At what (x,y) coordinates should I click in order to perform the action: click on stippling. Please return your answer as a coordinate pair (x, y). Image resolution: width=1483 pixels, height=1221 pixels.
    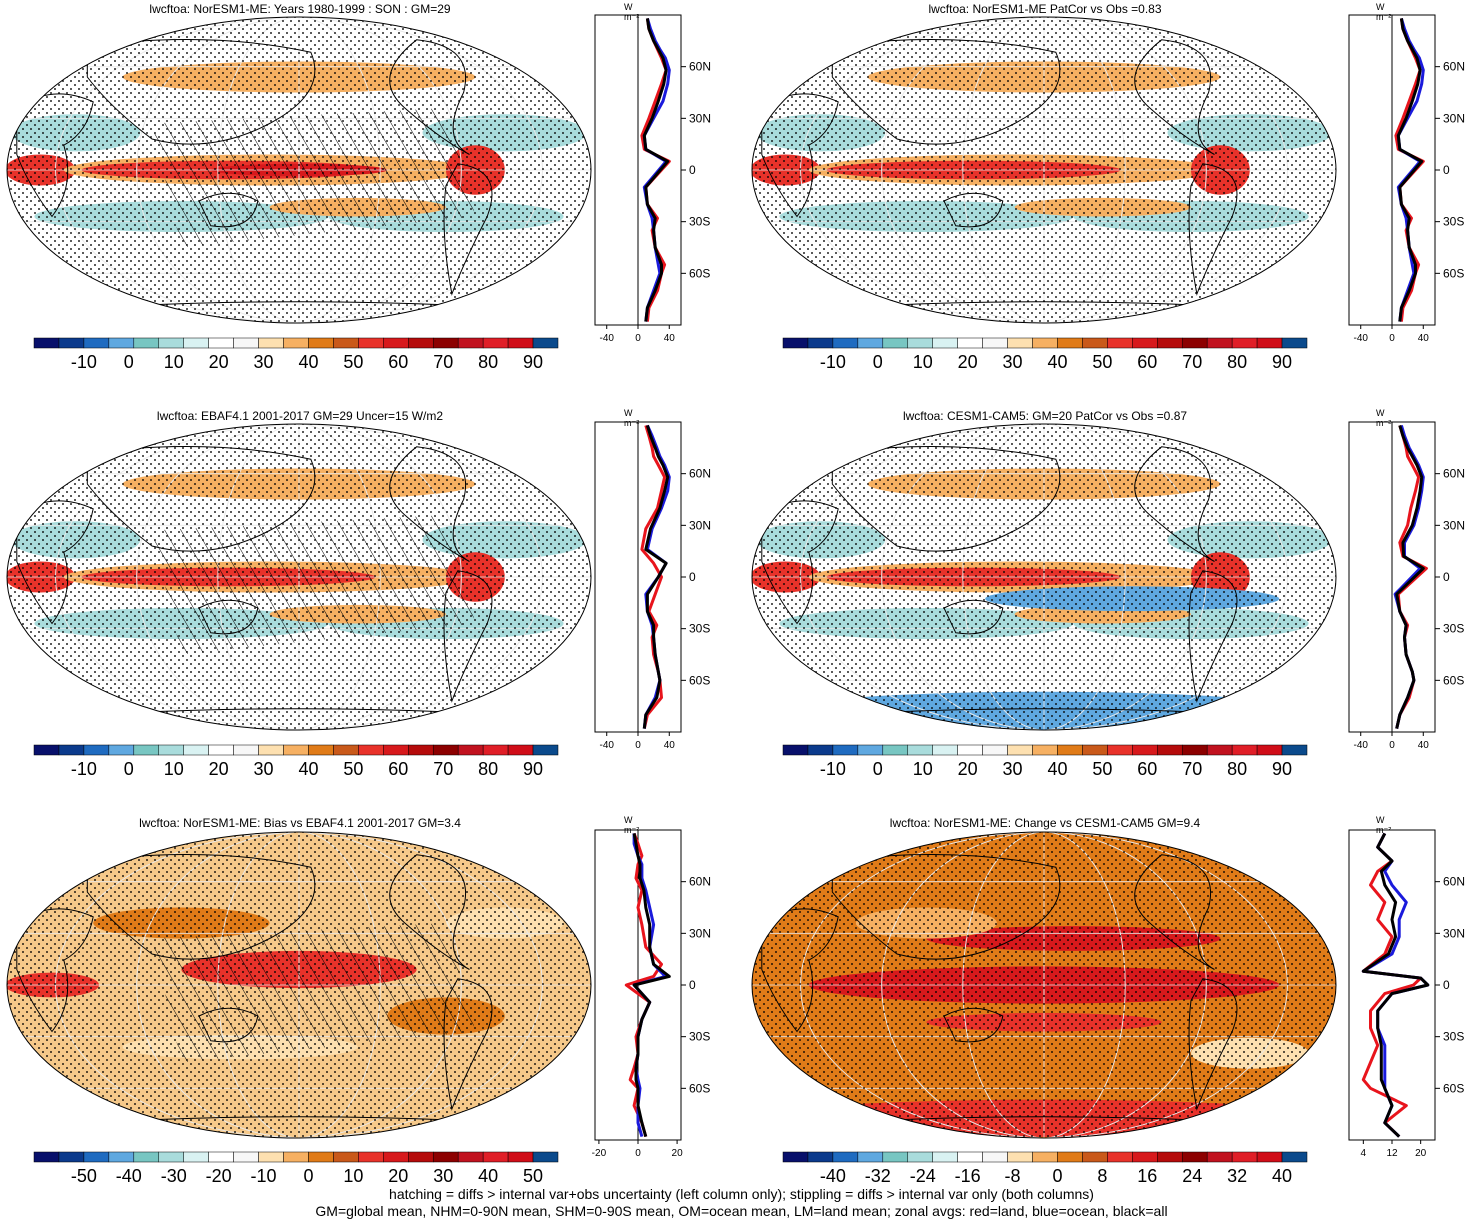
    Looking at the image, I should click on (1044, 985).